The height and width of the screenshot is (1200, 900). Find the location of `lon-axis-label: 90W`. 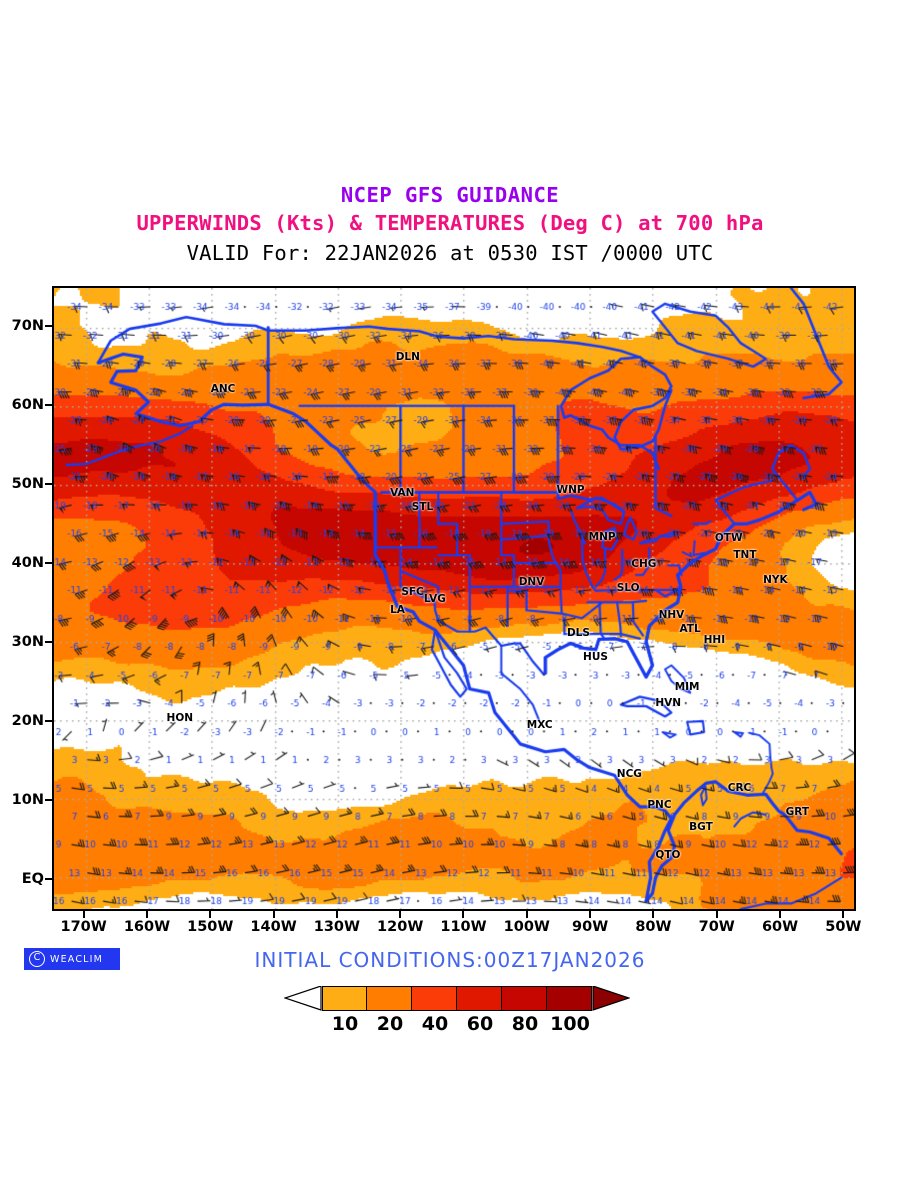

lon-axis-label: 90W is located at coordinates (590, 927).